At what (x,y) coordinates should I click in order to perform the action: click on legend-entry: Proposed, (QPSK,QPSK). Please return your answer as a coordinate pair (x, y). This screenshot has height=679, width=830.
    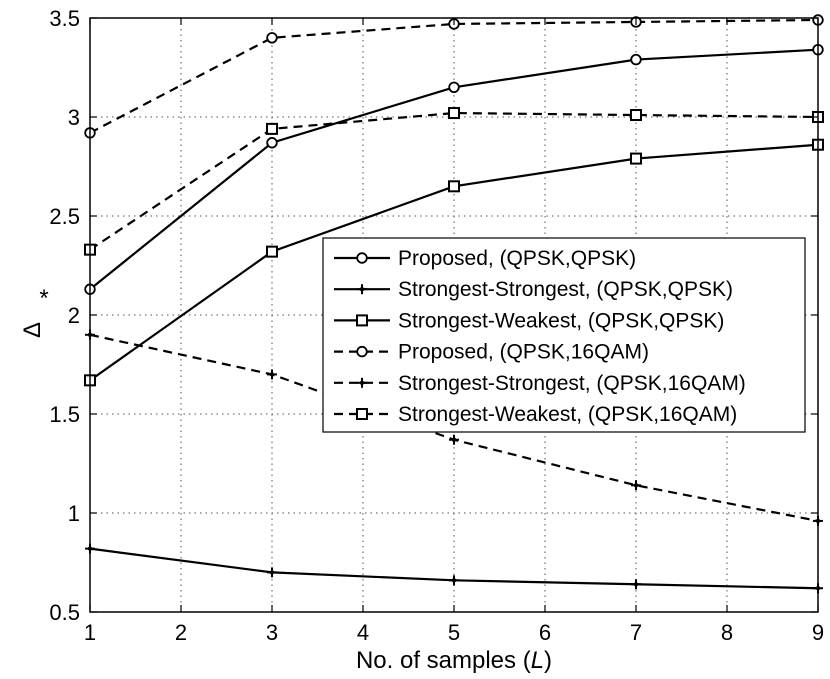
    Looking at the image, I should click on (485, 258).